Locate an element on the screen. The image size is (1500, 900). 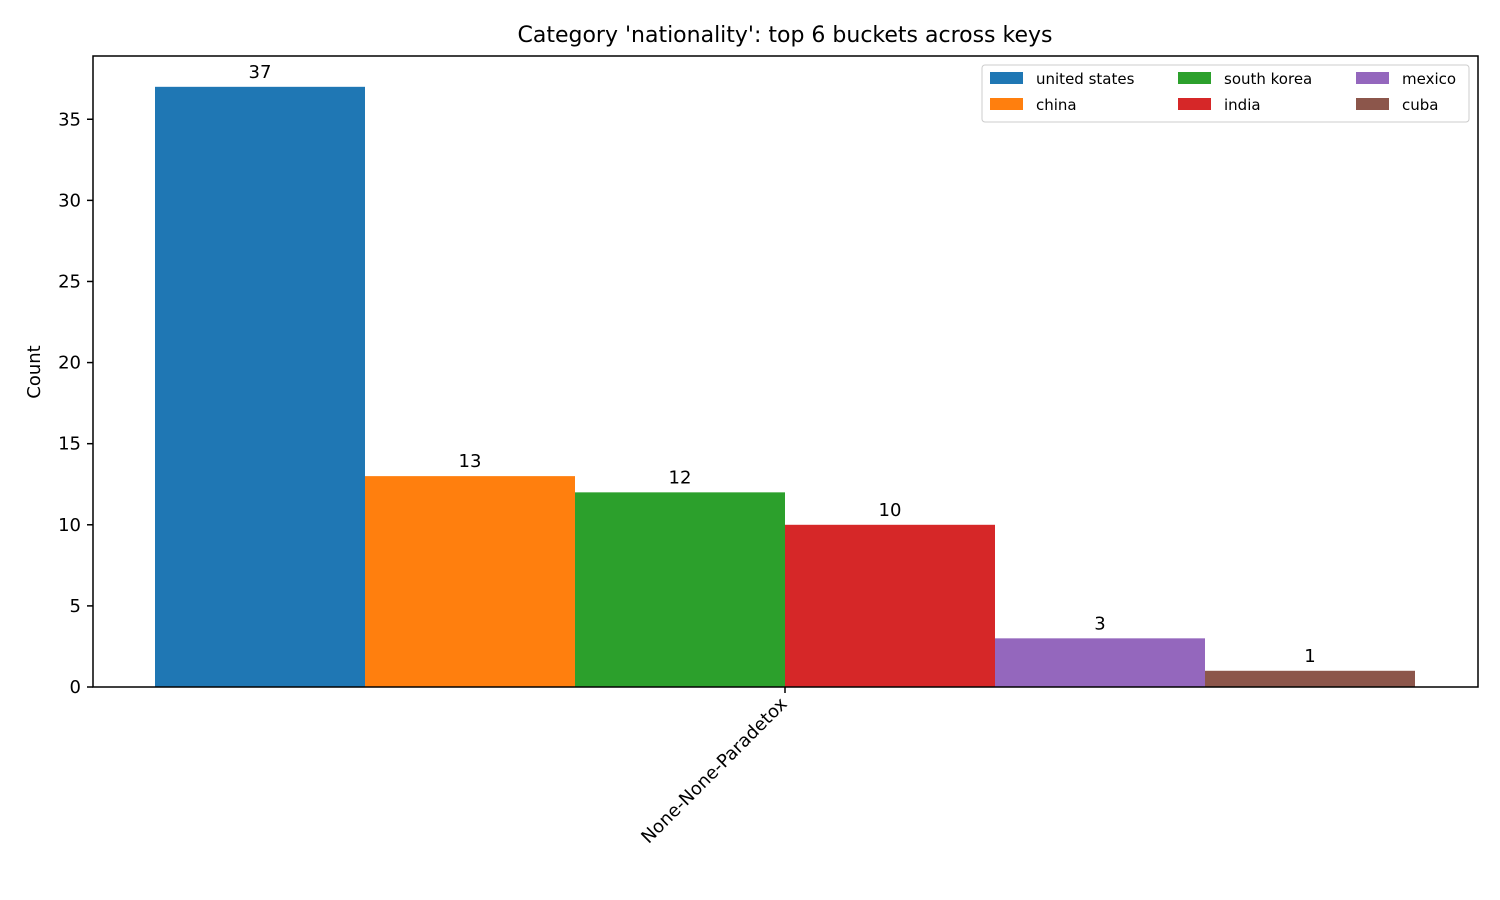
data-label-china: 13 is located at coordinates (470, 461).